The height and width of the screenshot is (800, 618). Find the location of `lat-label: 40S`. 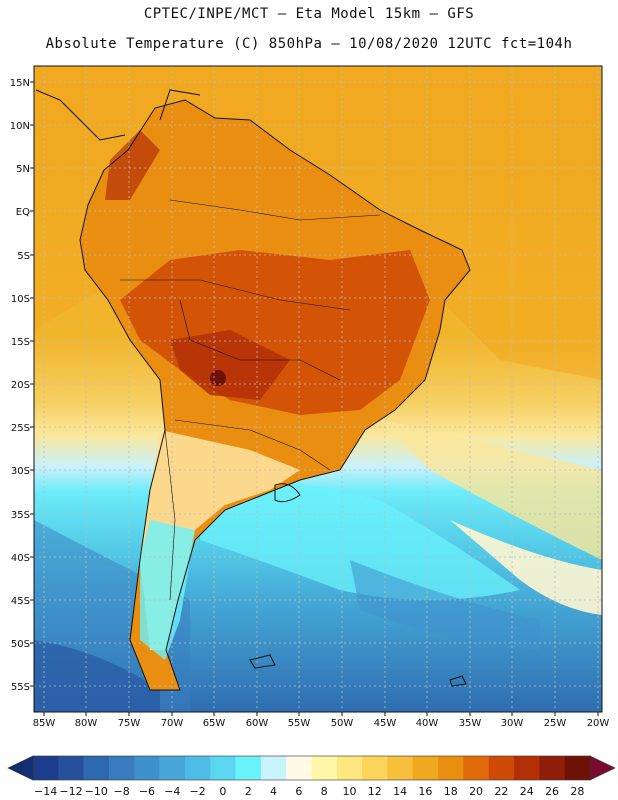

lat-label: 40S is located at coordinates (20, 558).